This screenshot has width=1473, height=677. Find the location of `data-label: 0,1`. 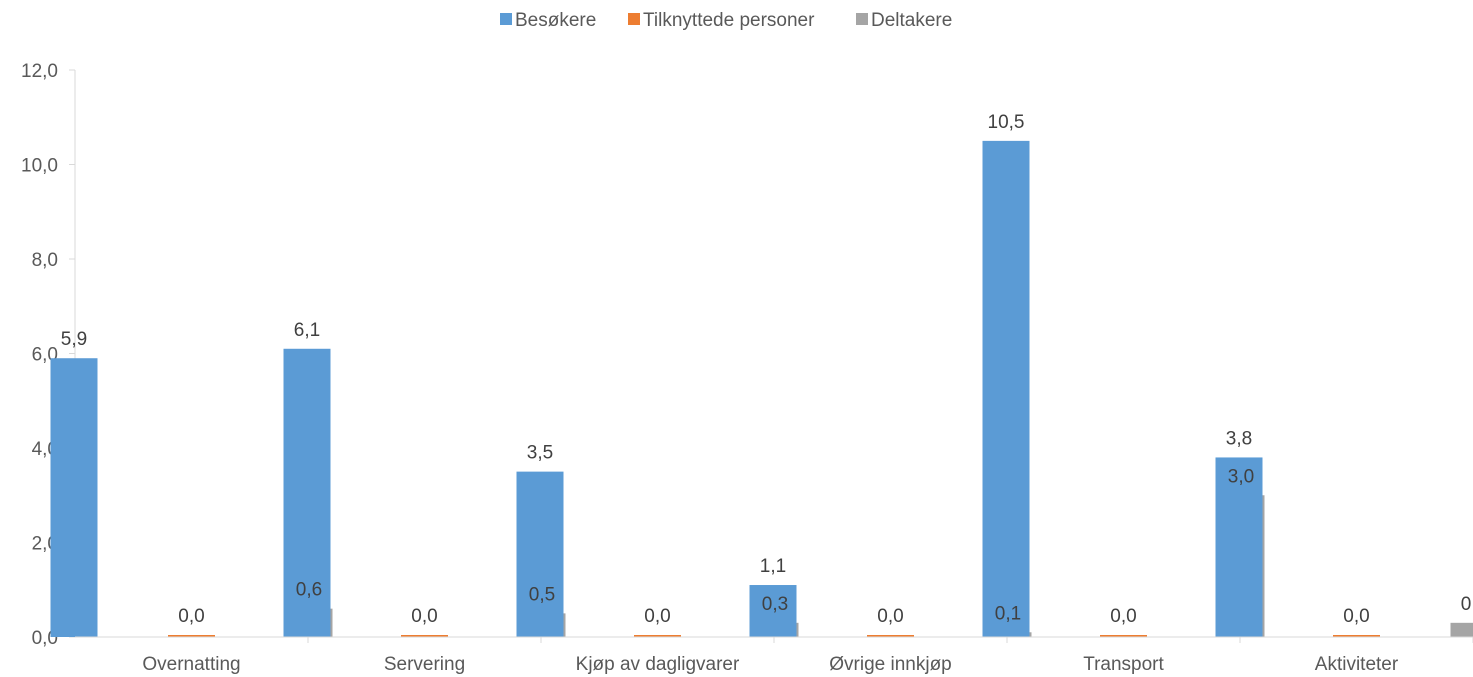

data-label: 0,1 is located at coordinates (1008, 613).